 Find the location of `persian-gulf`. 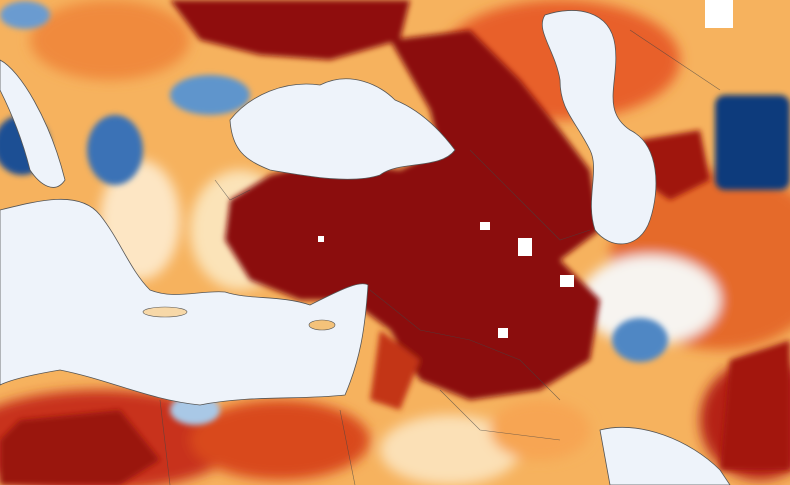

persian-gulf is located at coordinates (665, 456).